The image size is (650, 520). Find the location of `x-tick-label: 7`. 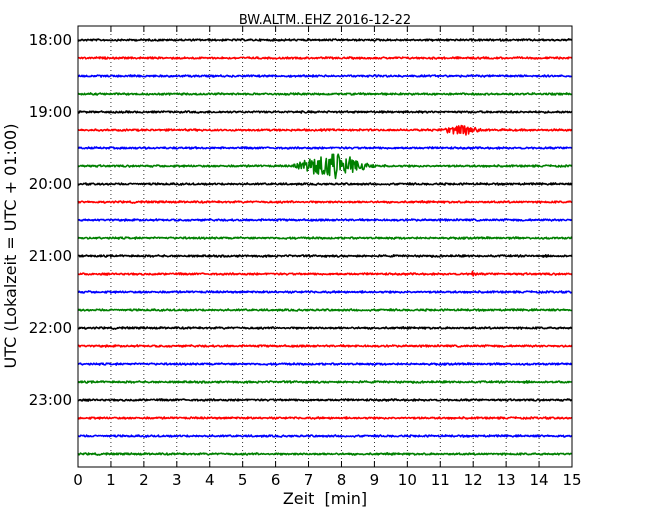

x-tick-label: 7 is located at coordinates (309, 480).